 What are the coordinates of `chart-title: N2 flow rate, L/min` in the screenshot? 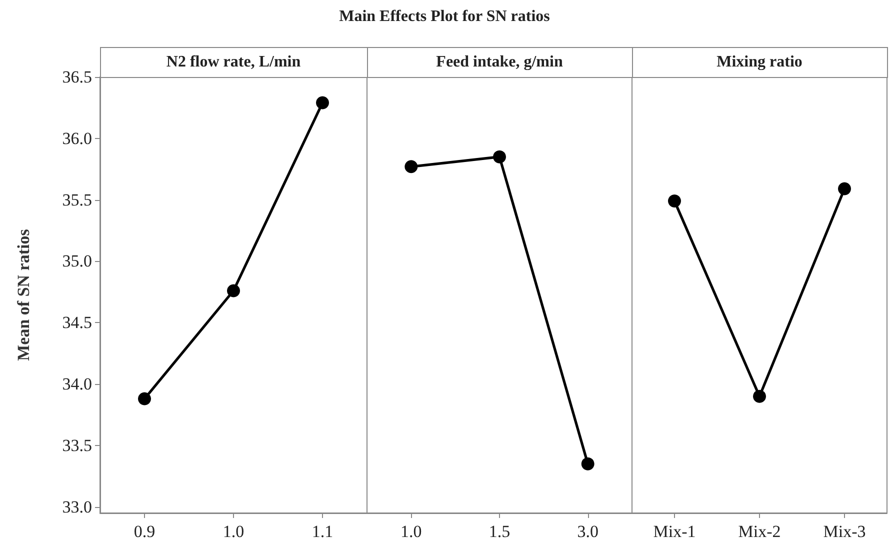 It's located at (233, 62).